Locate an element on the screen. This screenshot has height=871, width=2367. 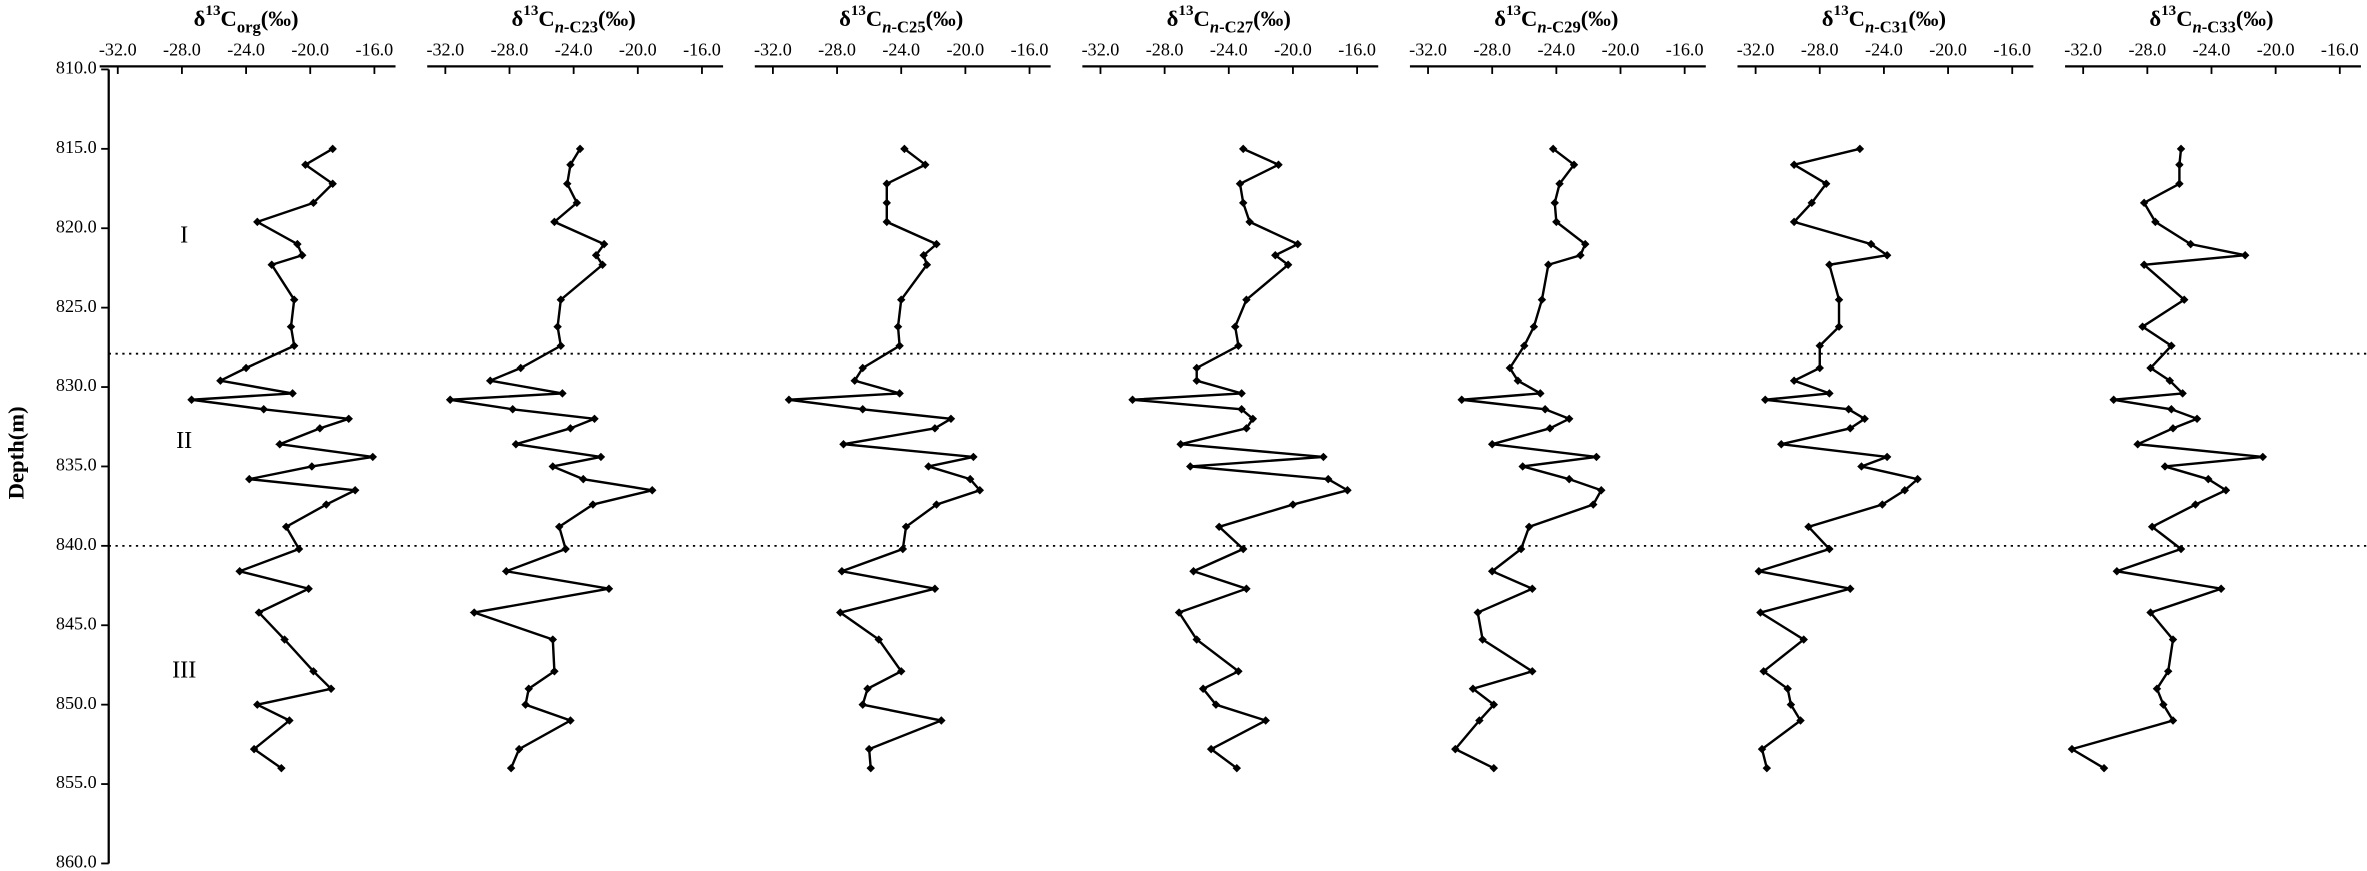
title-part: -C31 is located at coordinates (1891, 26).